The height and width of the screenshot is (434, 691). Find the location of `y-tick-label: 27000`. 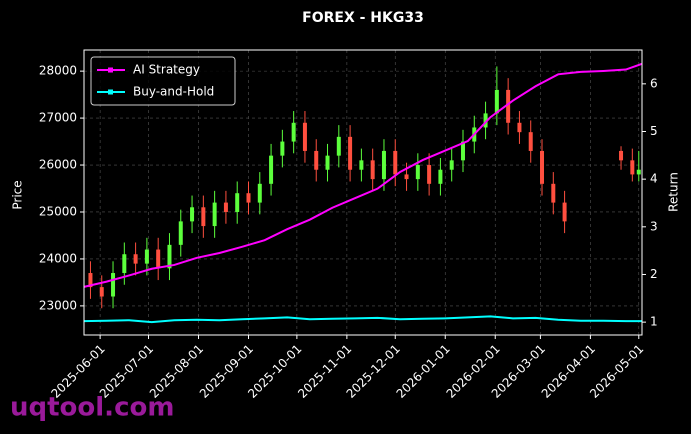

y-tick-label: 27000 is located at coordinates (58, 118).